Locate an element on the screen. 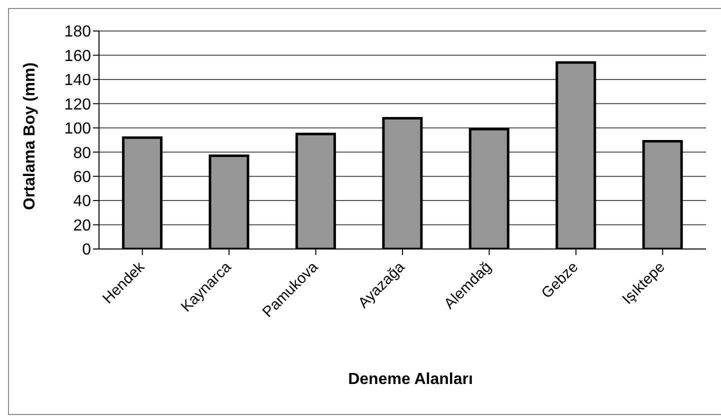  y-tick-label: 160 is located at coordinates (78, 56).